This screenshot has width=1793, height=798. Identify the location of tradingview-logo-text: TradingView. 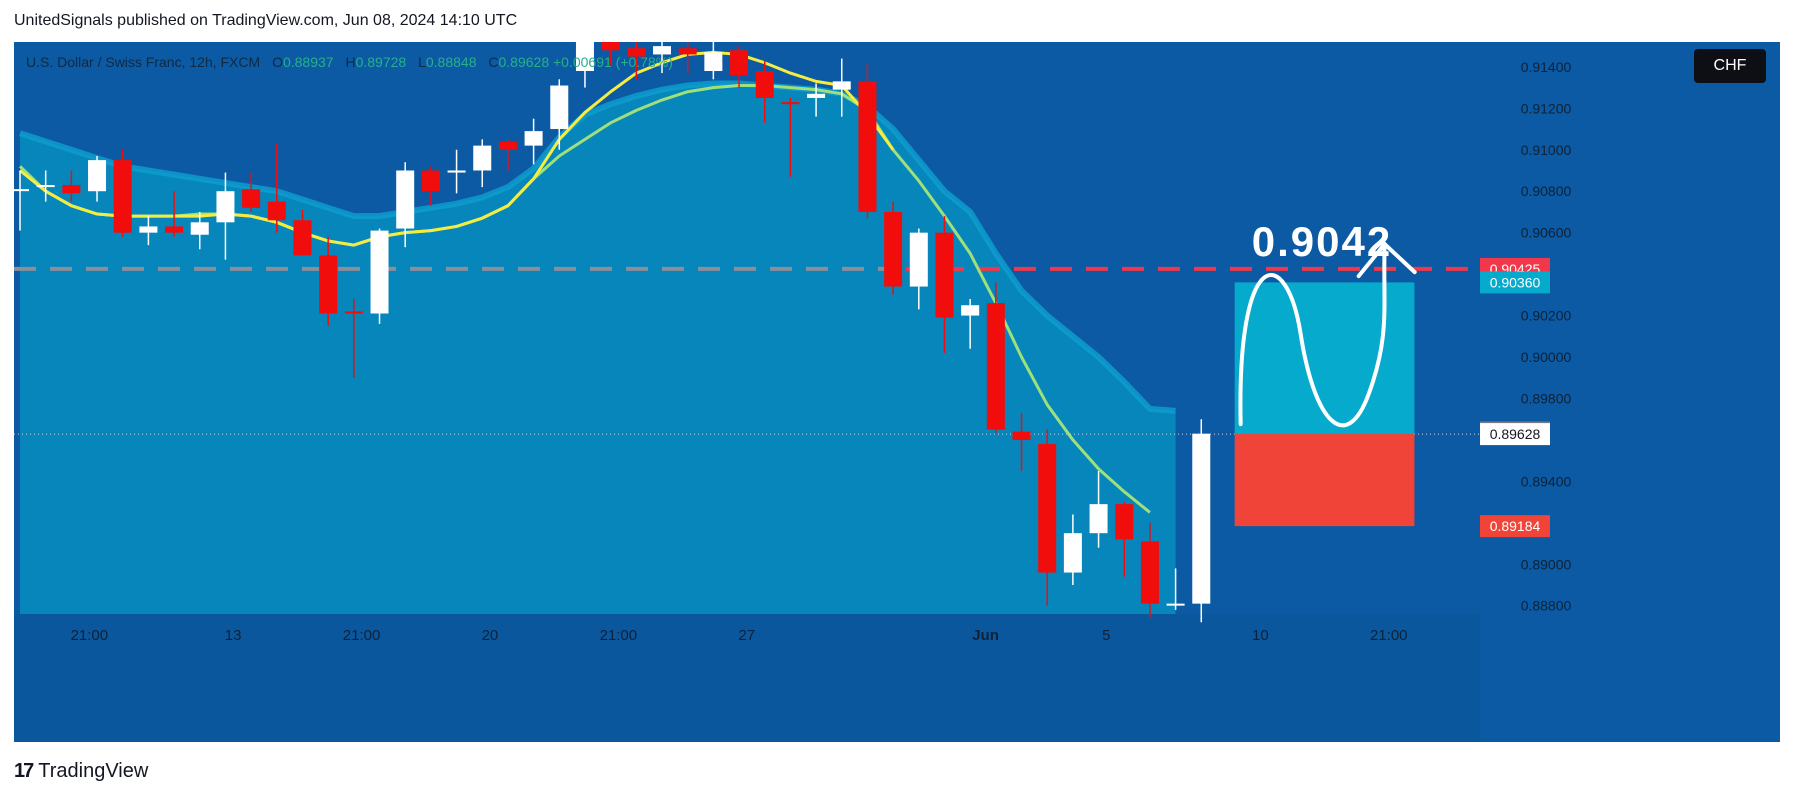
(93, 771).